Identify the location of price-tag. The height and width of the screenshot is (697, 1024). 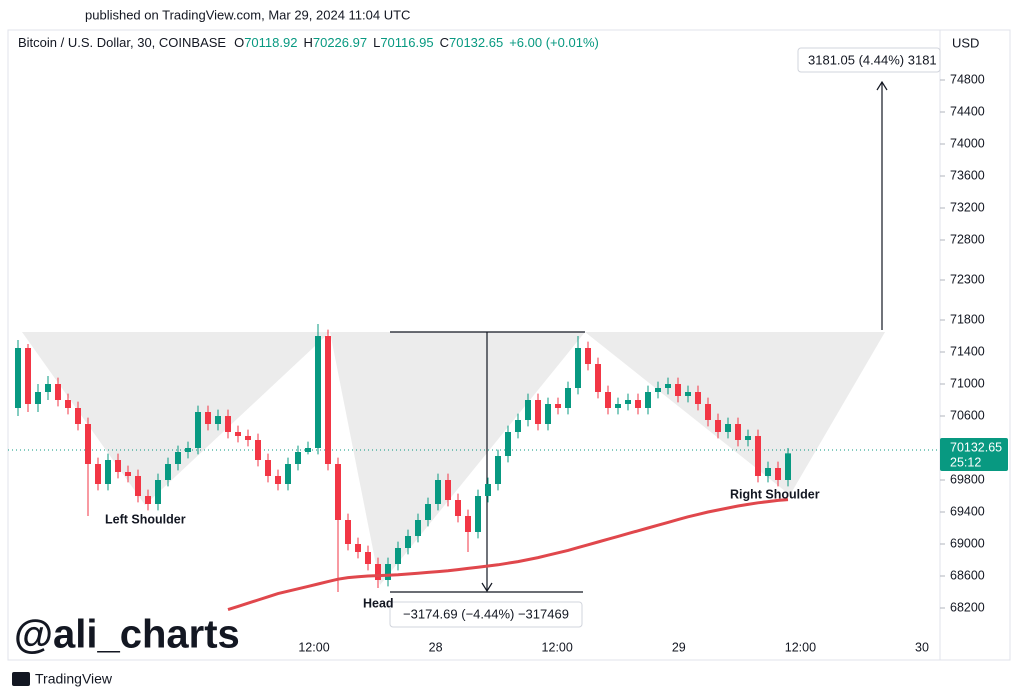
(974, 454).